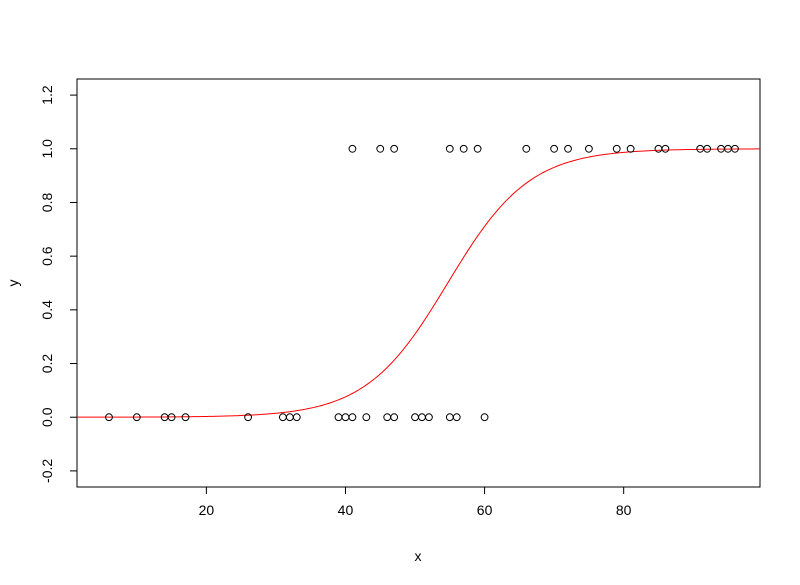  Describe the element at coordinates (47, 417) in the screenshot. I see `y-tick-label: 0.0` at that location.